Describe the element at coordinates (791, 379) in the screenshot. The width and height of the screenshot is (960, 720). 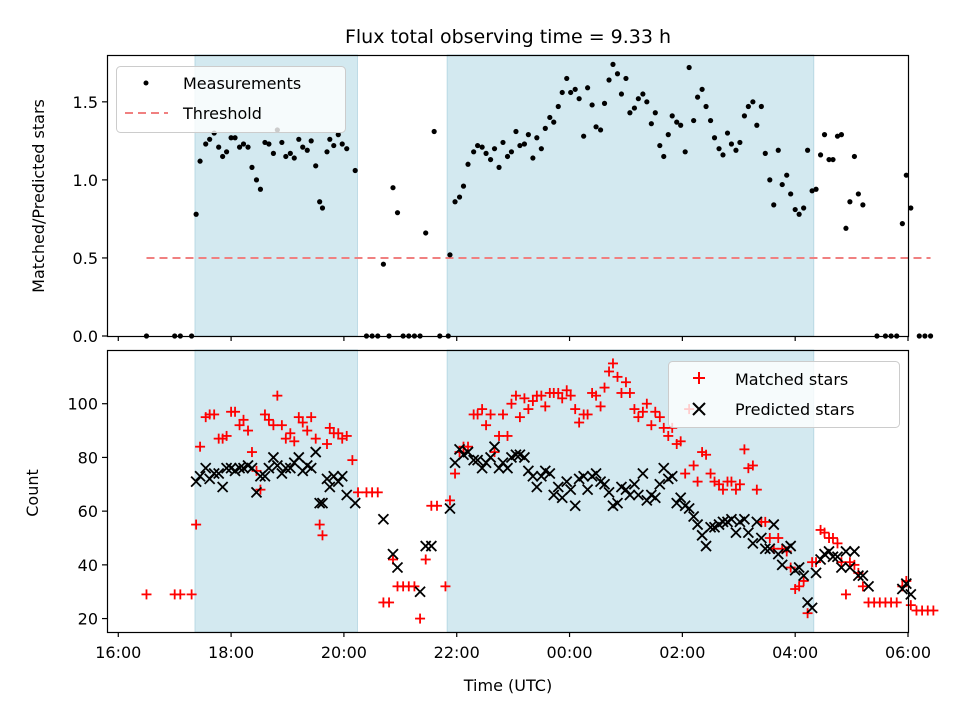
I see `legend-matched-label: Matched stars` at that location.